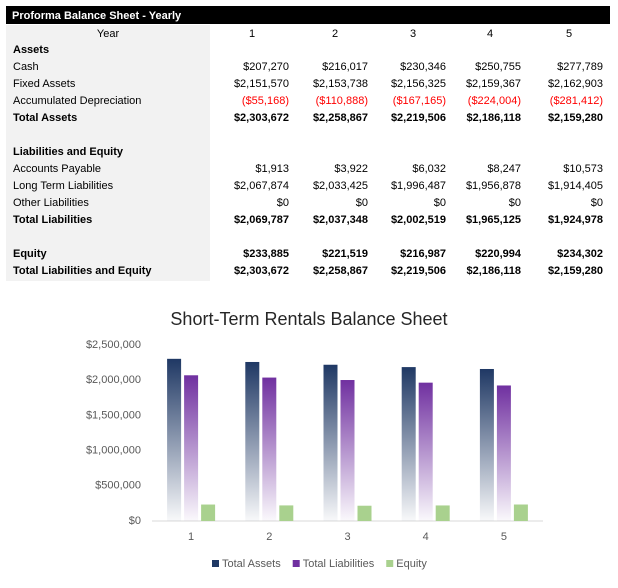  I want to click on y-tick-label: $0, so click(135, 521).